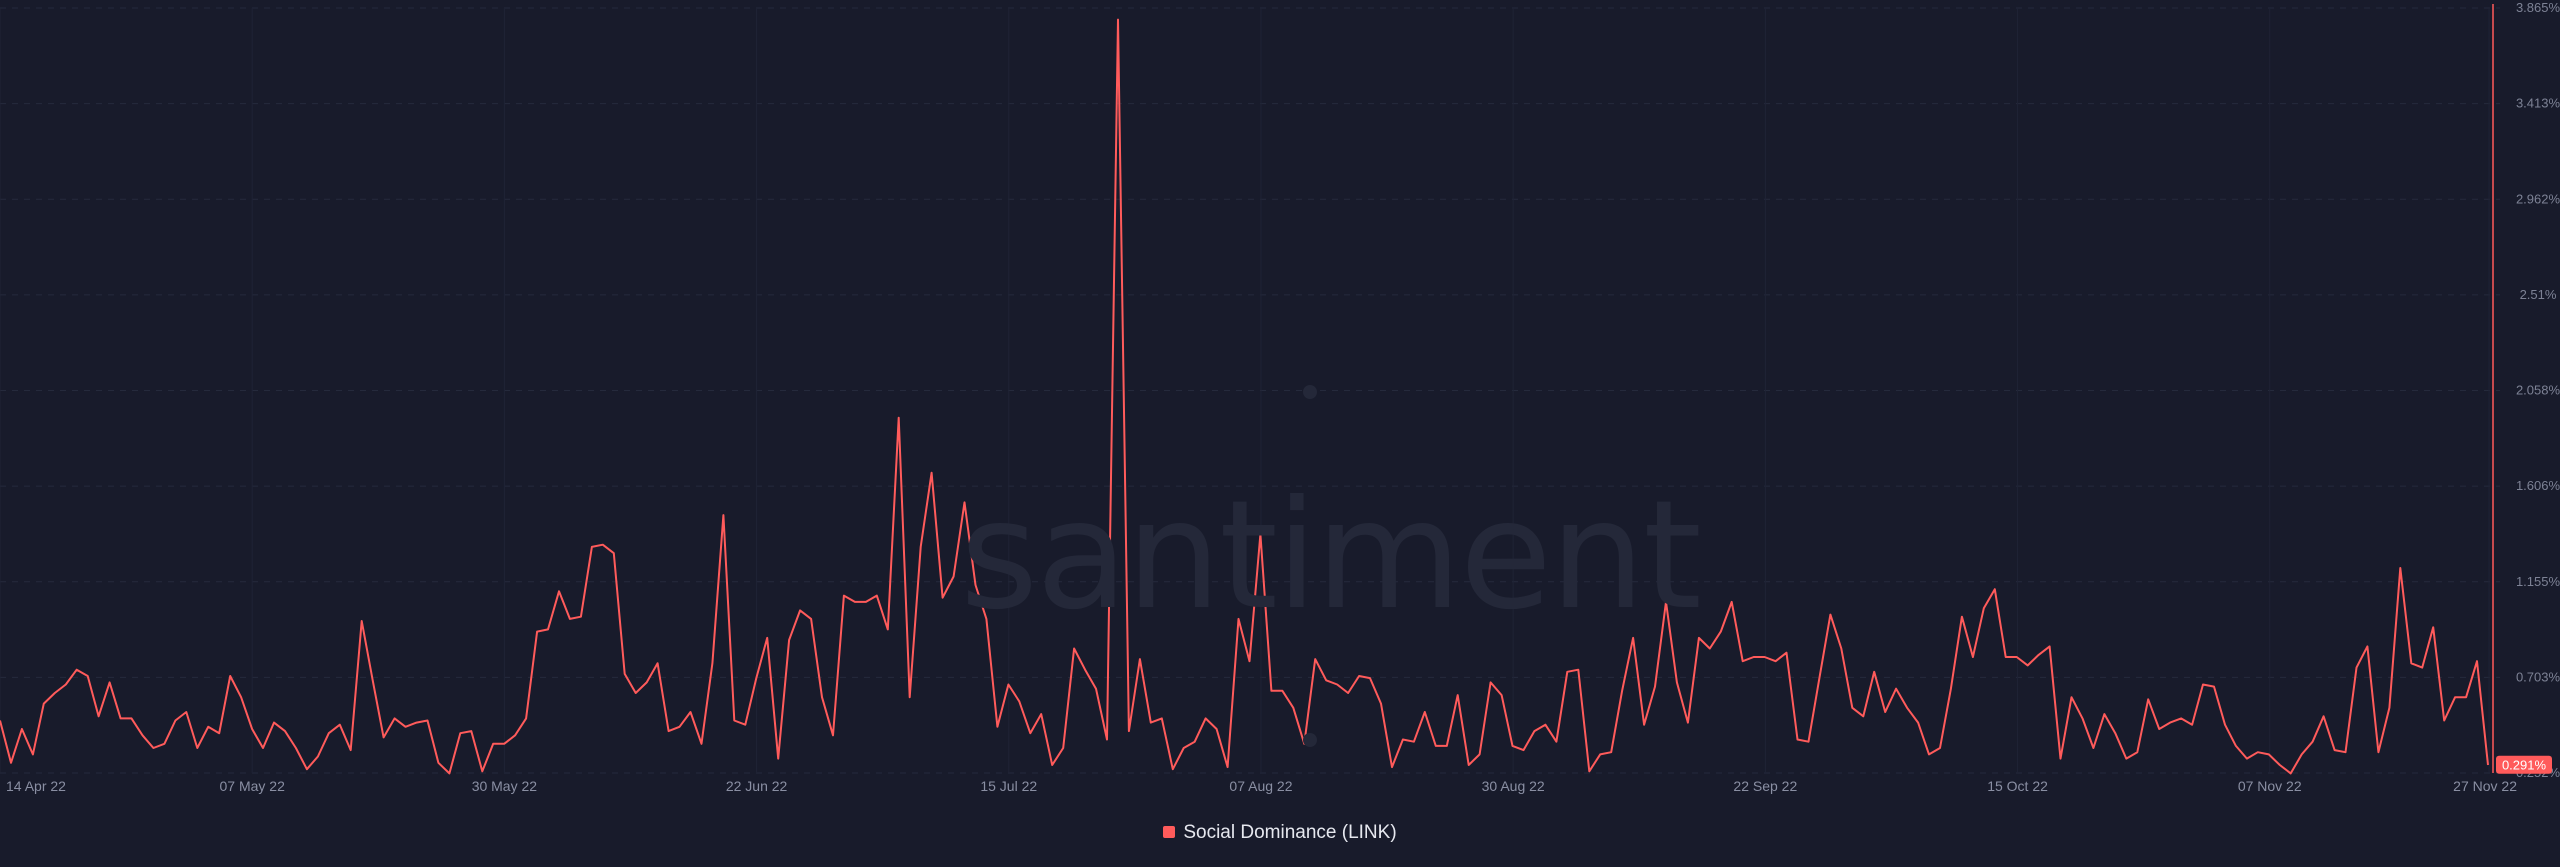 This screenshot has width=2560, height=867. I want to click on y-tick-label: 2.058%, so click(2538, 390).